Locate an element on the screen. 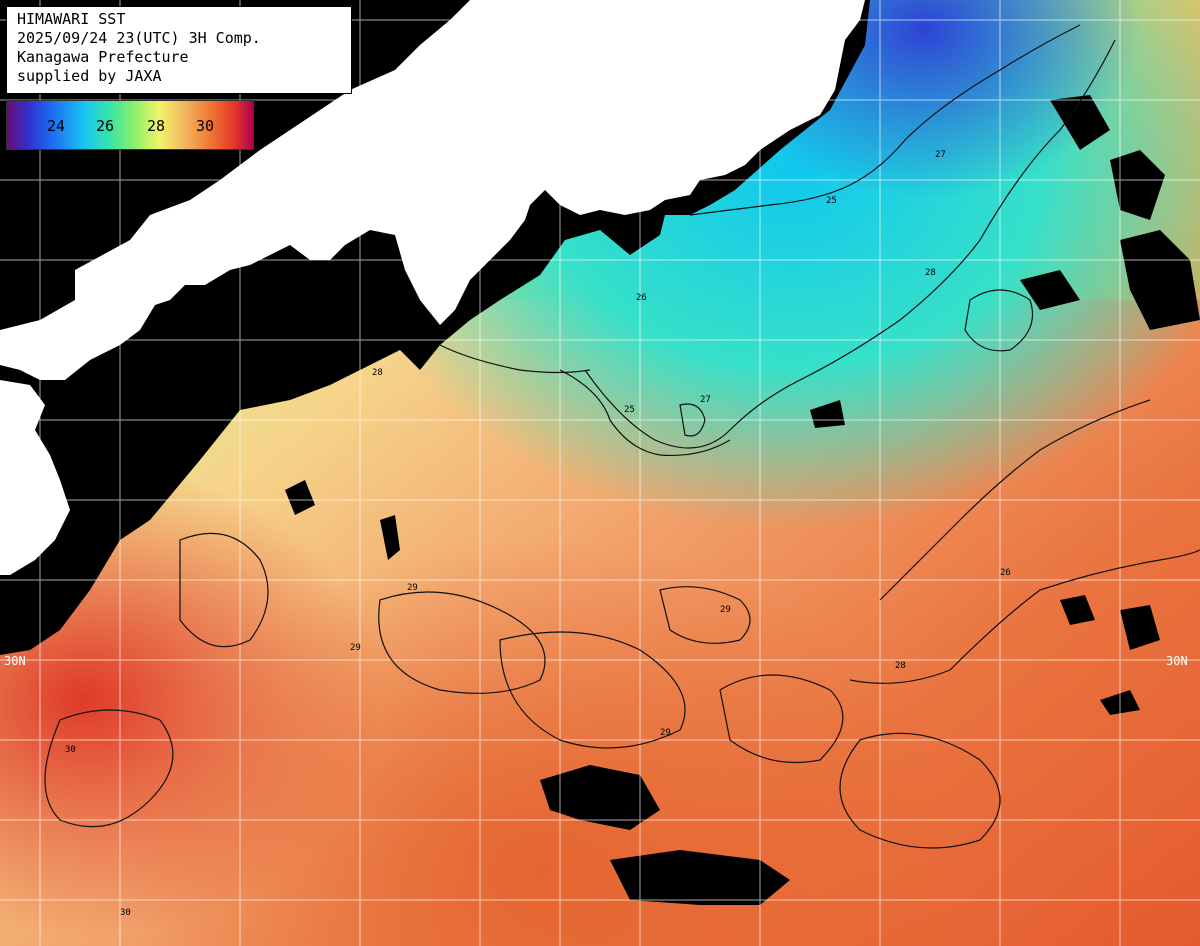 This screenshot has width=1200, height=946. region-name: Kanagawa Prefecture is located at coordinates (103, 57).